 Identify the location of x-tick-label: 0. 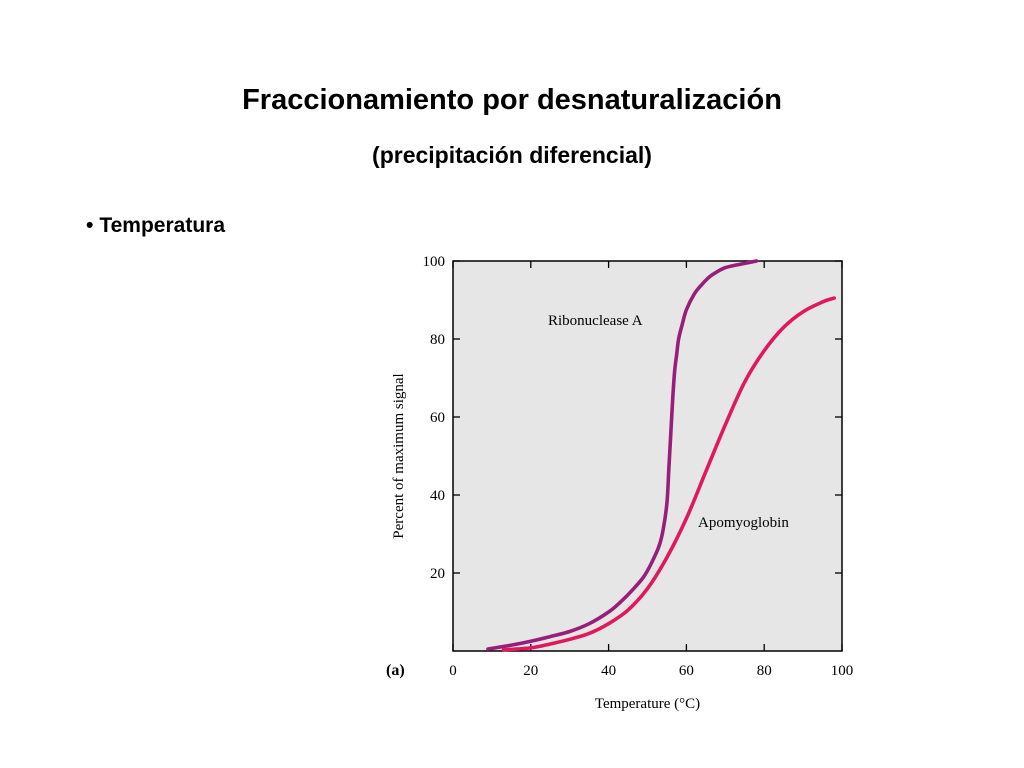
(453, 671).